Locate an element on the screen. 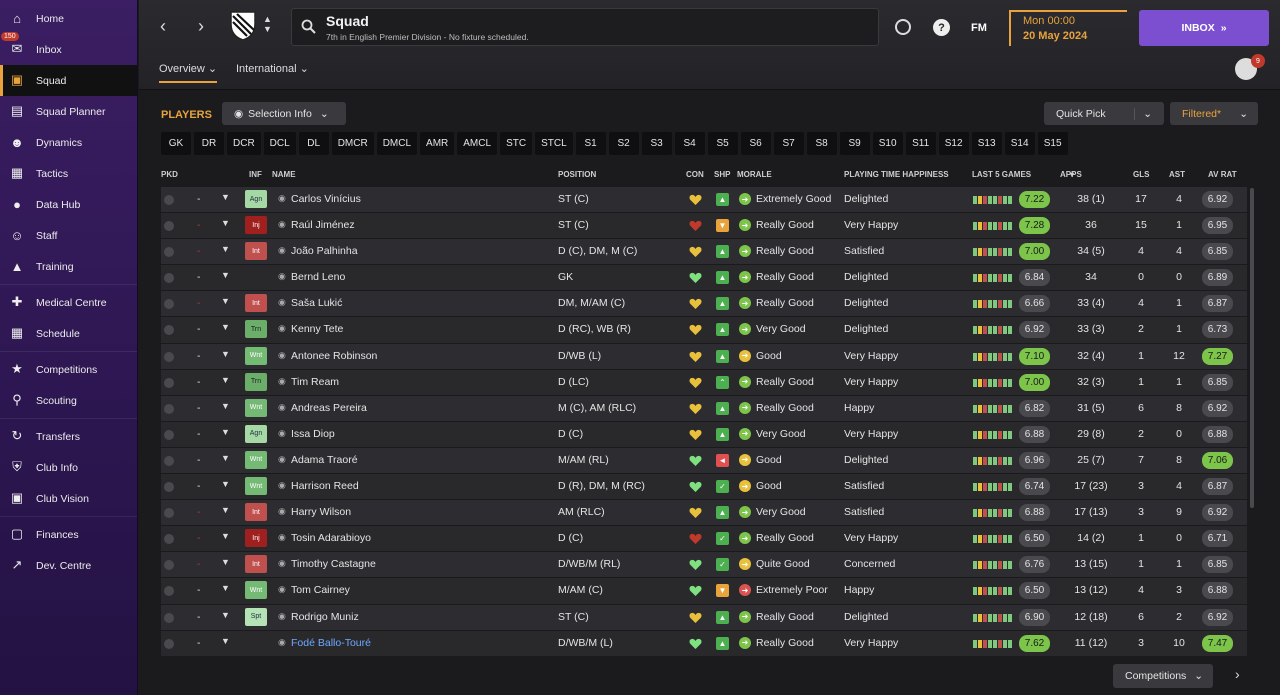 Image resolution: width=1280 pixels, height=695 pixels. date-time-panel: Mon 00:00 20 May 2024 is located at coordinates (1068, 28).